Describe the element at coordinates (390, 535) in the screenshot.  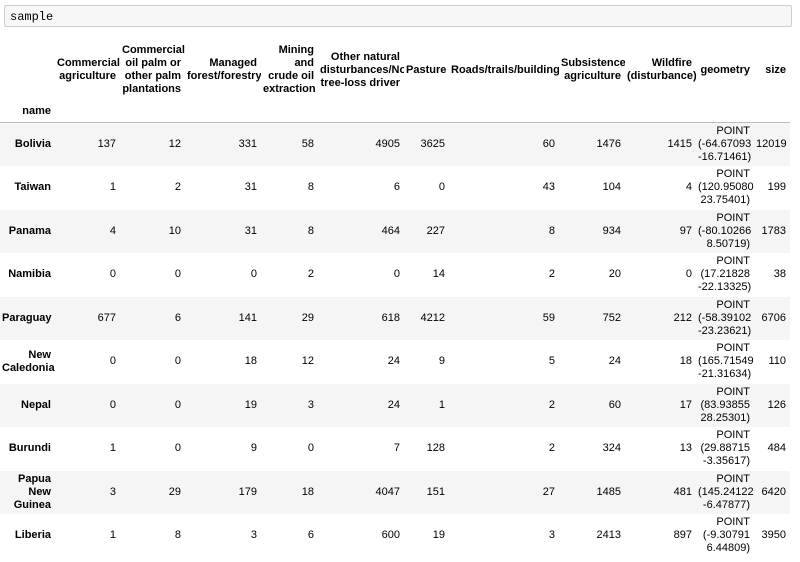
I see `table-cell: 600` at that location.